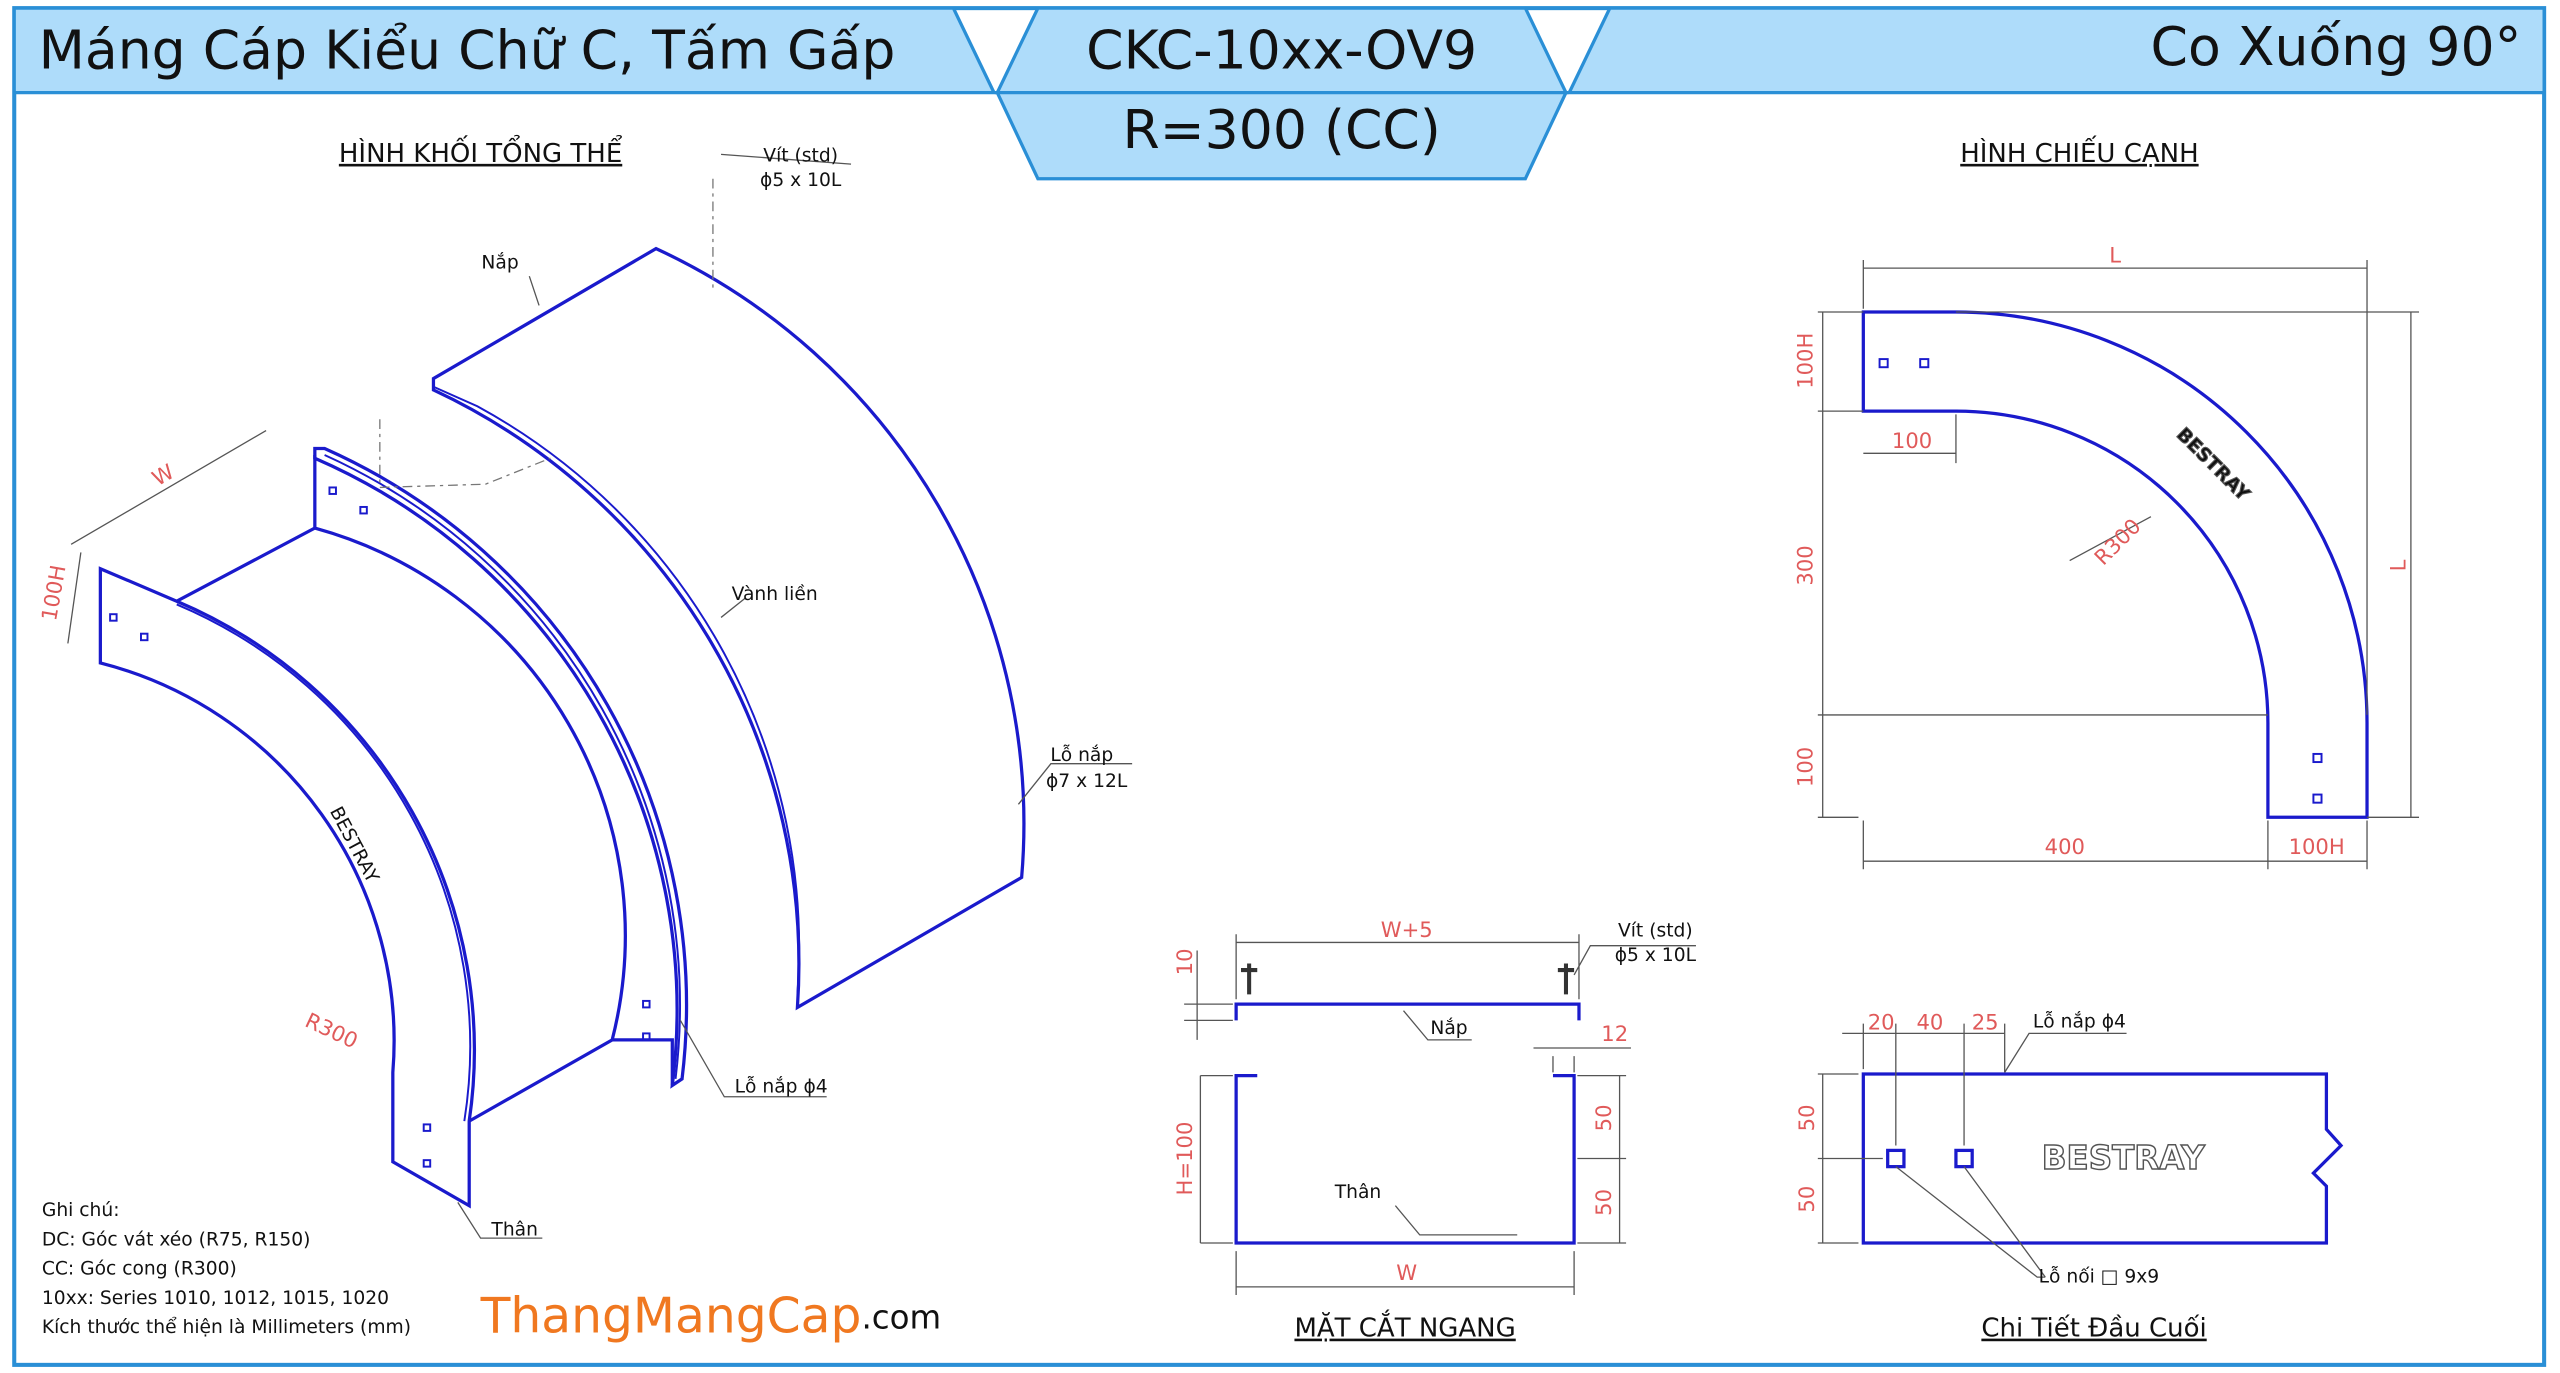  Describe the element at coordinates (1804, 565) in the screenshot. I see `dimension: 300` at that location.